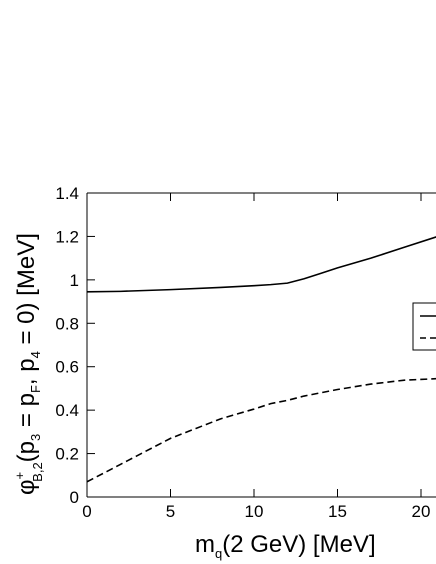  What do you see at coordinates (337, 511) in the screenshot?
I see `x-tick-label: 15` at bounding box center [337, 511].